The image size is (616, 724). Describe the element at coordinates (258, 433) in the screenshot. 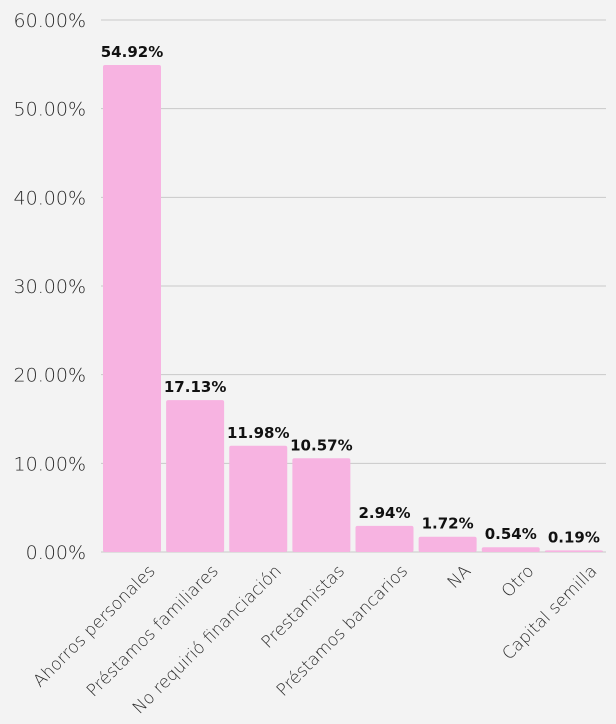

I see `data-label: 11.98%` at that location.